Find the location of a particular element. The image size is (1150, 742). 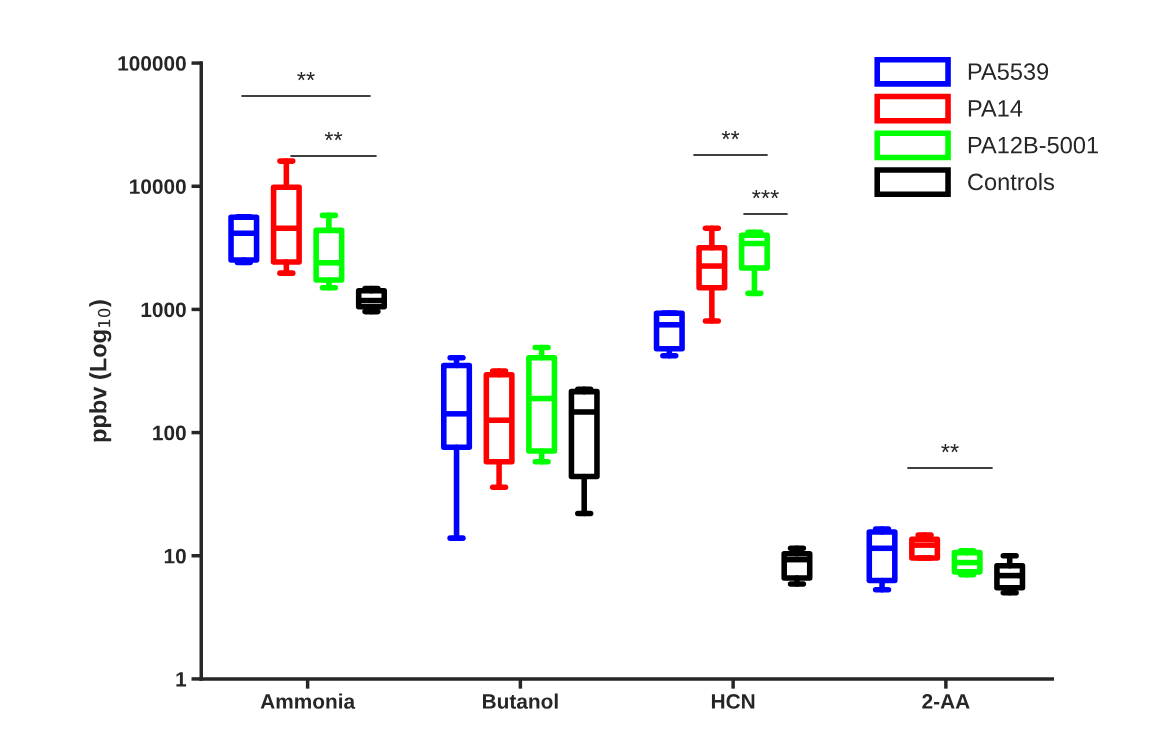

y-tick-label: 10 is located at coordinates (175, 556).